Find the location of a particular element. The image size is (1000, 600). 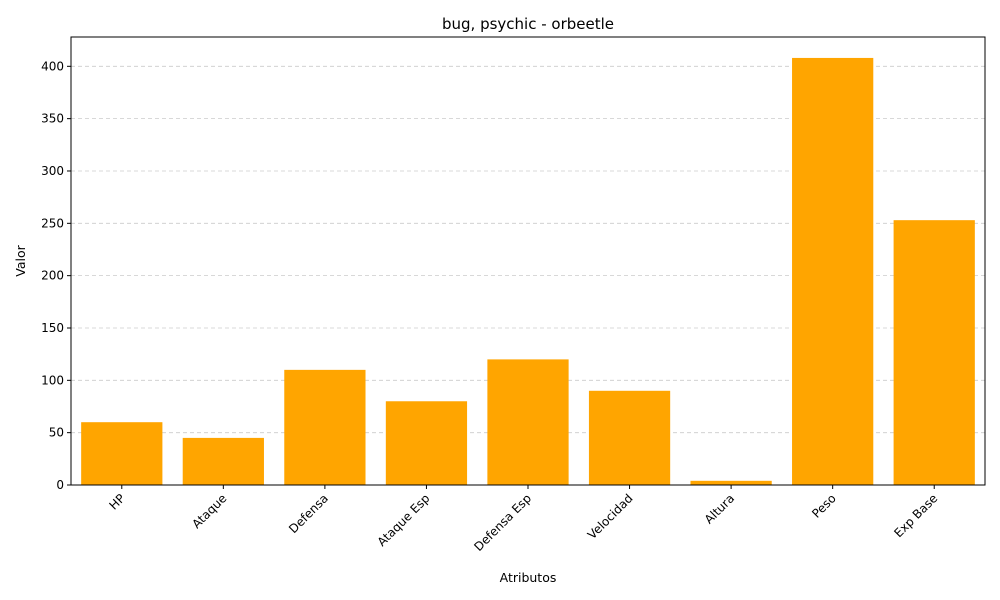

y-tick-label: 200 is located at coordinates (52, 276).